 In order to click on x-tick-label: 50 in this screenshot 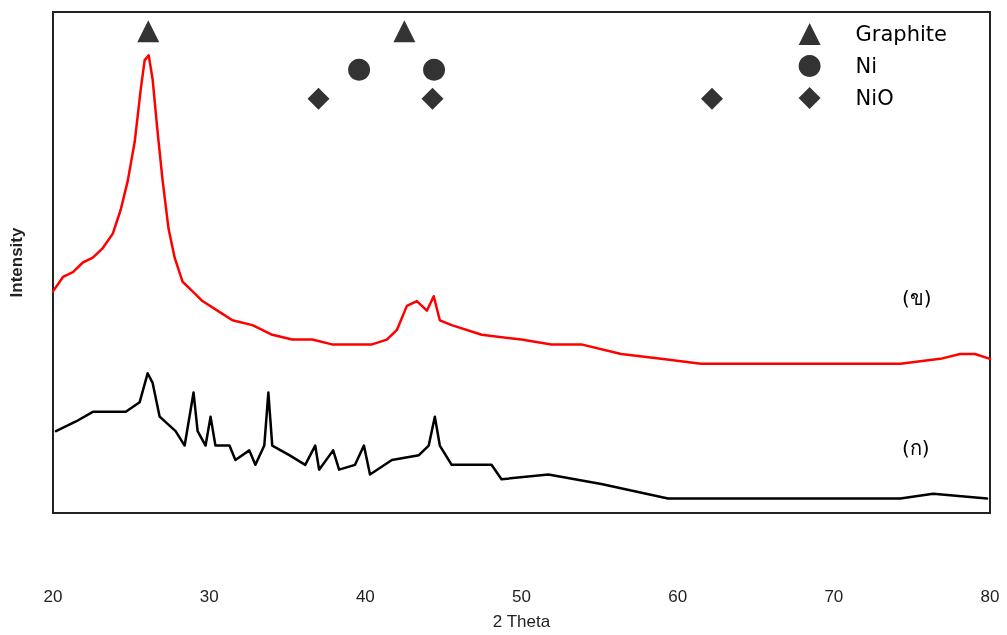, I will do `click(521, 596)`.